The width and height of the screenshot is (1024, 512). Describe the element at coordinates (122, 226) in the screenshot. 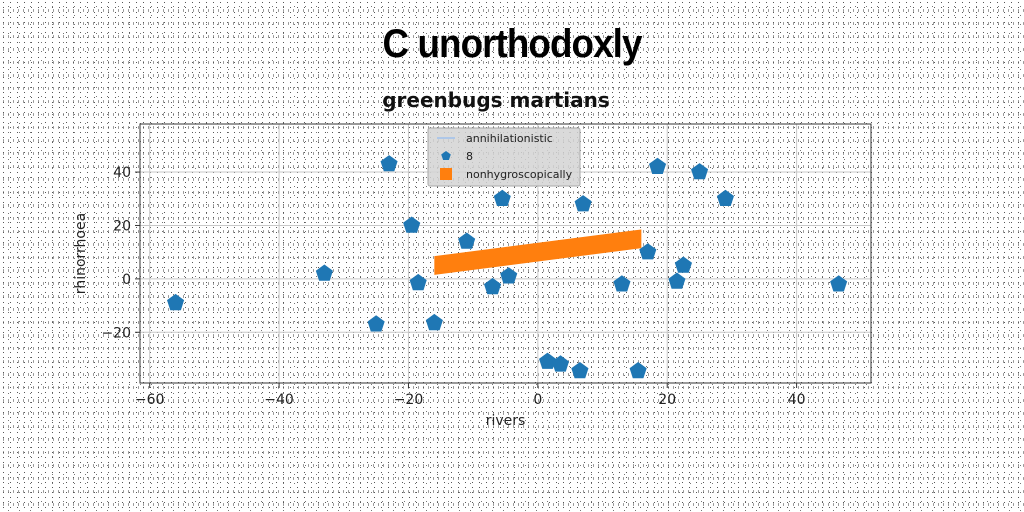

I see `y-tick-label: 20` at that location.